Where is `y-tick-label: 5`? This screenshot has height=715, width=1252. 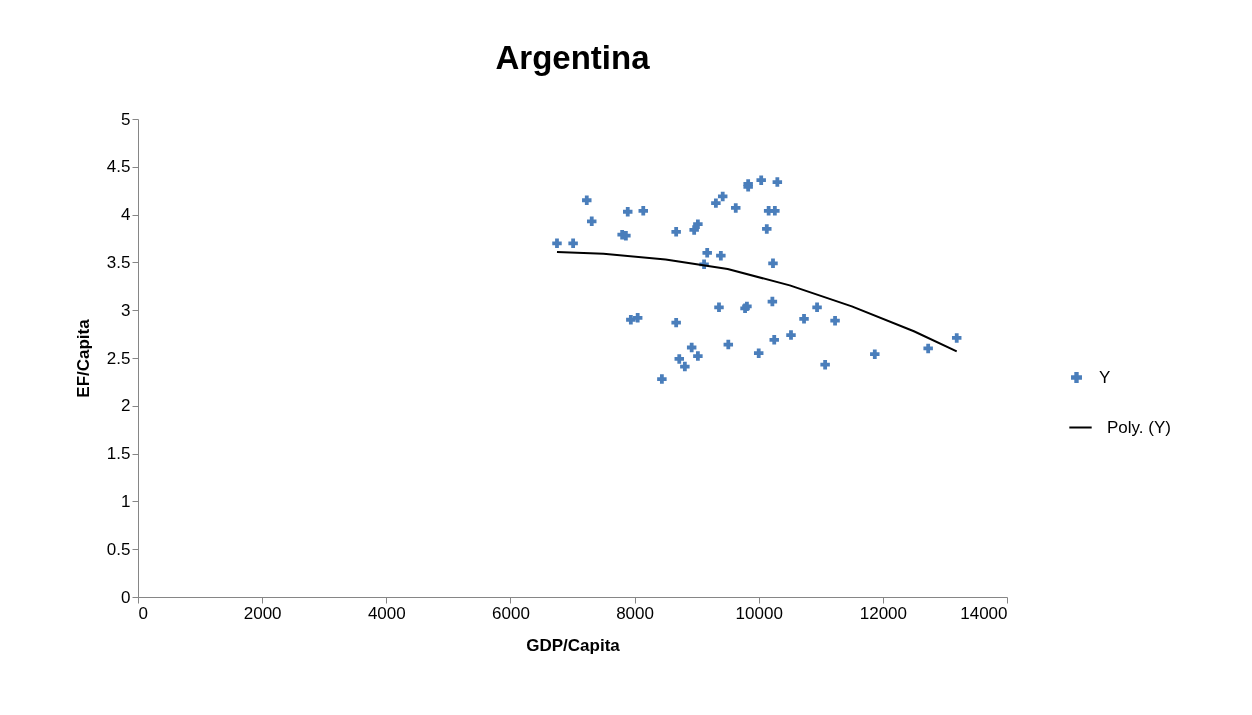
y-tick-label: 5 is located at coordinates (126, 119).